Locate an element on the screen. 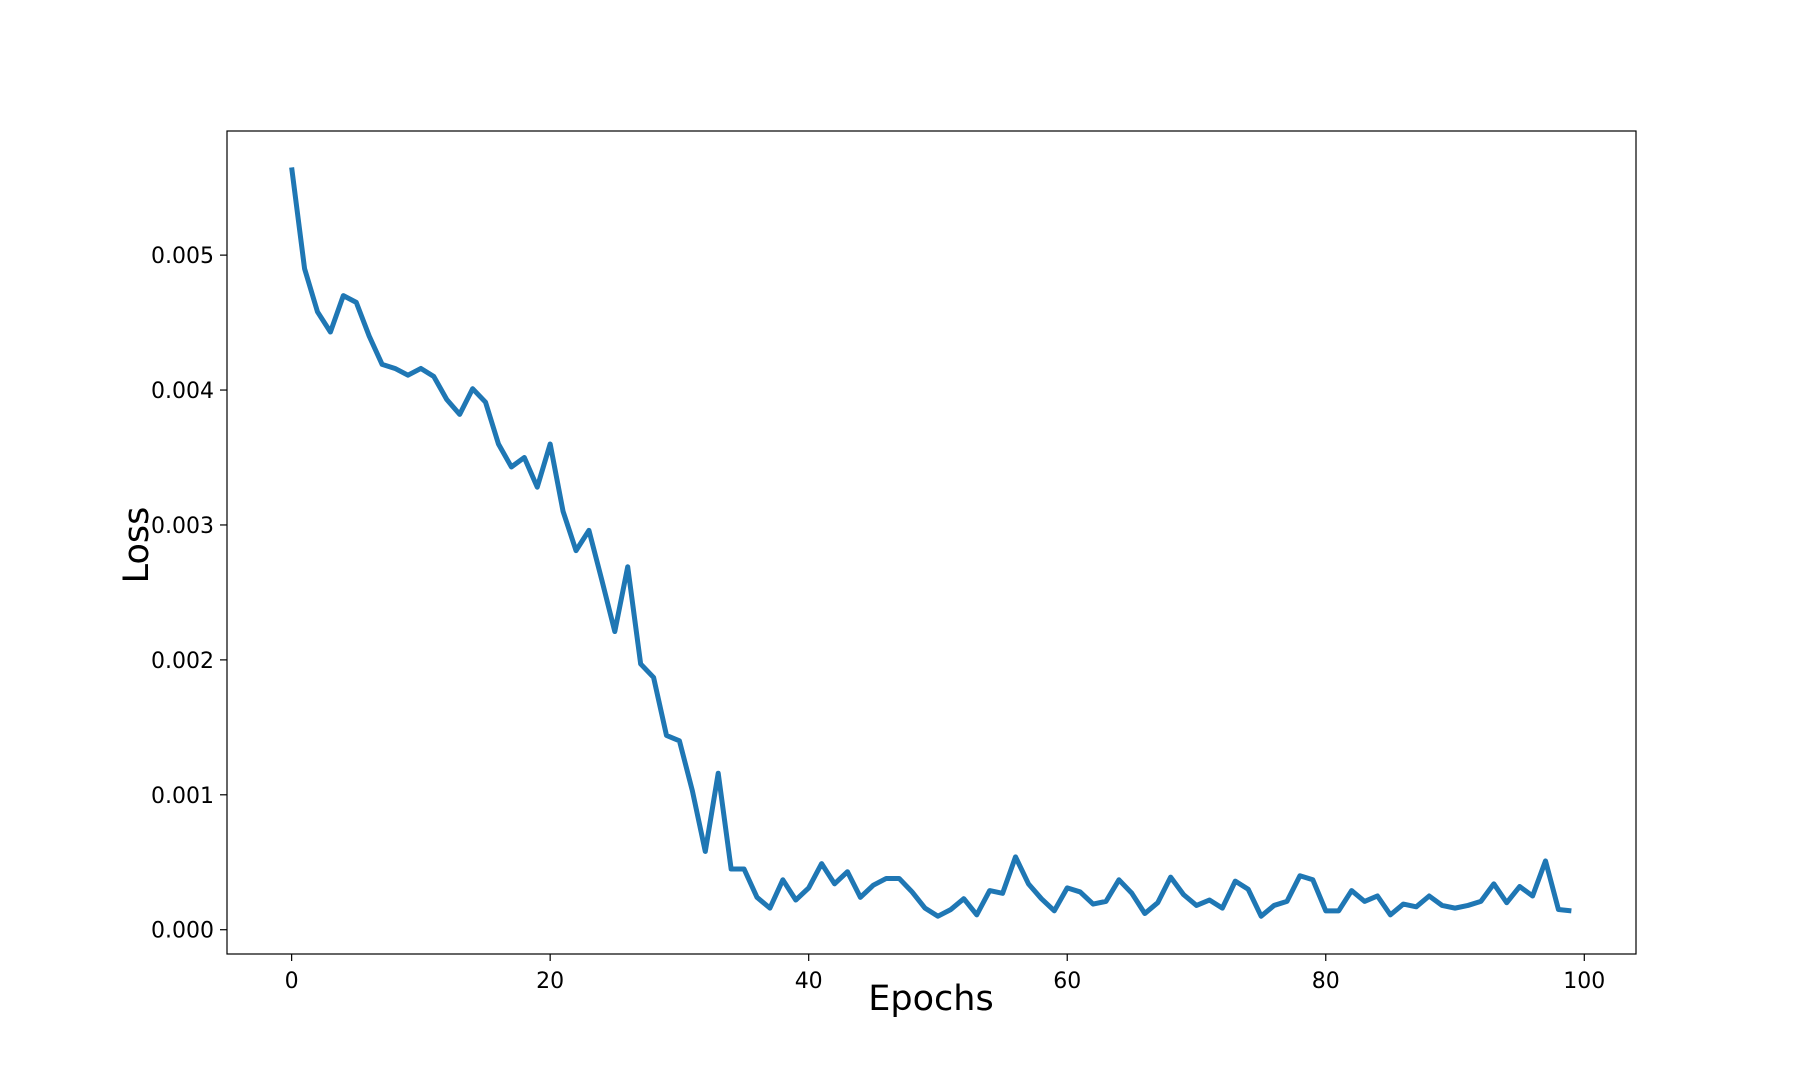 The width and height of the screenshot is (1800, 1080). x-tick-label: 20 is located at coordinates (550, 981).